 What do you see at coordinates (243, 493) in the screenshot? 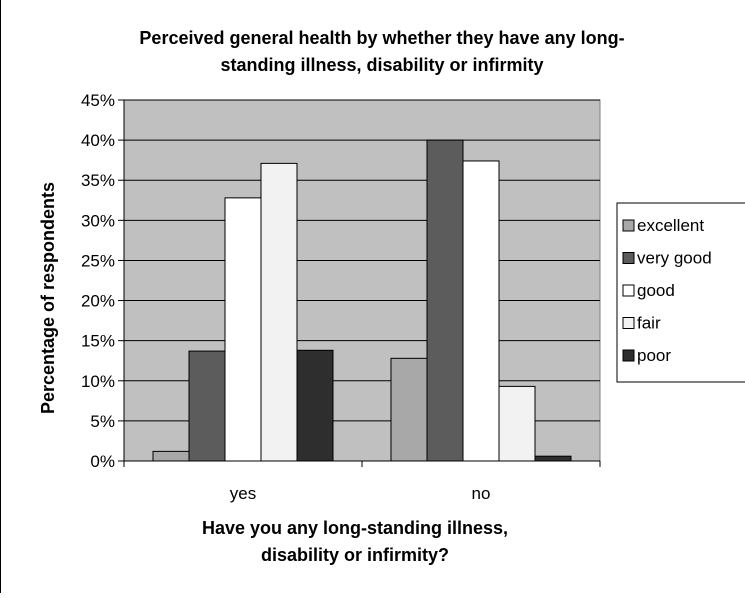
I see `x-tick-label: yes` at bounding box center [243, 493].